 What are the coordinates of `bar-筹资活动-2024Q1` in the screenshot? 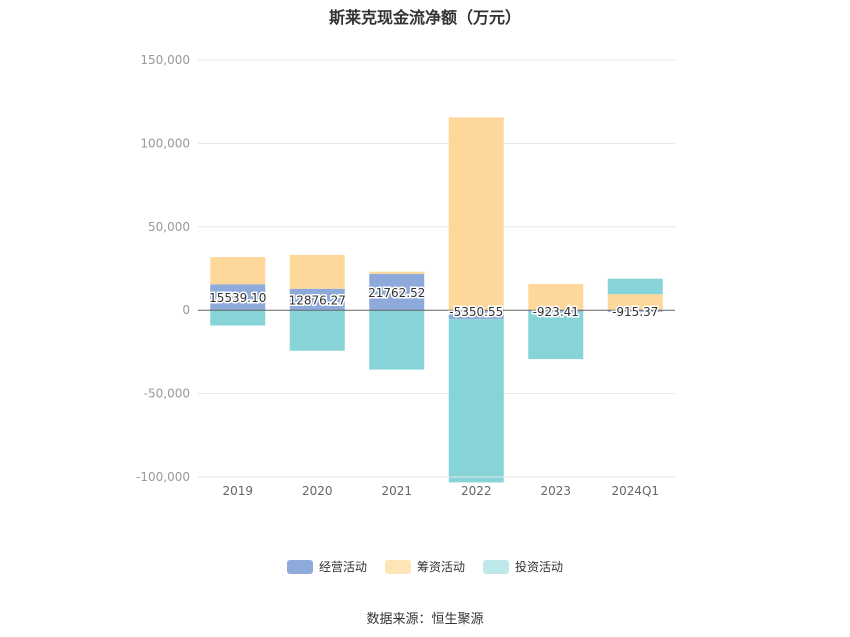 It's located at (635, 302).